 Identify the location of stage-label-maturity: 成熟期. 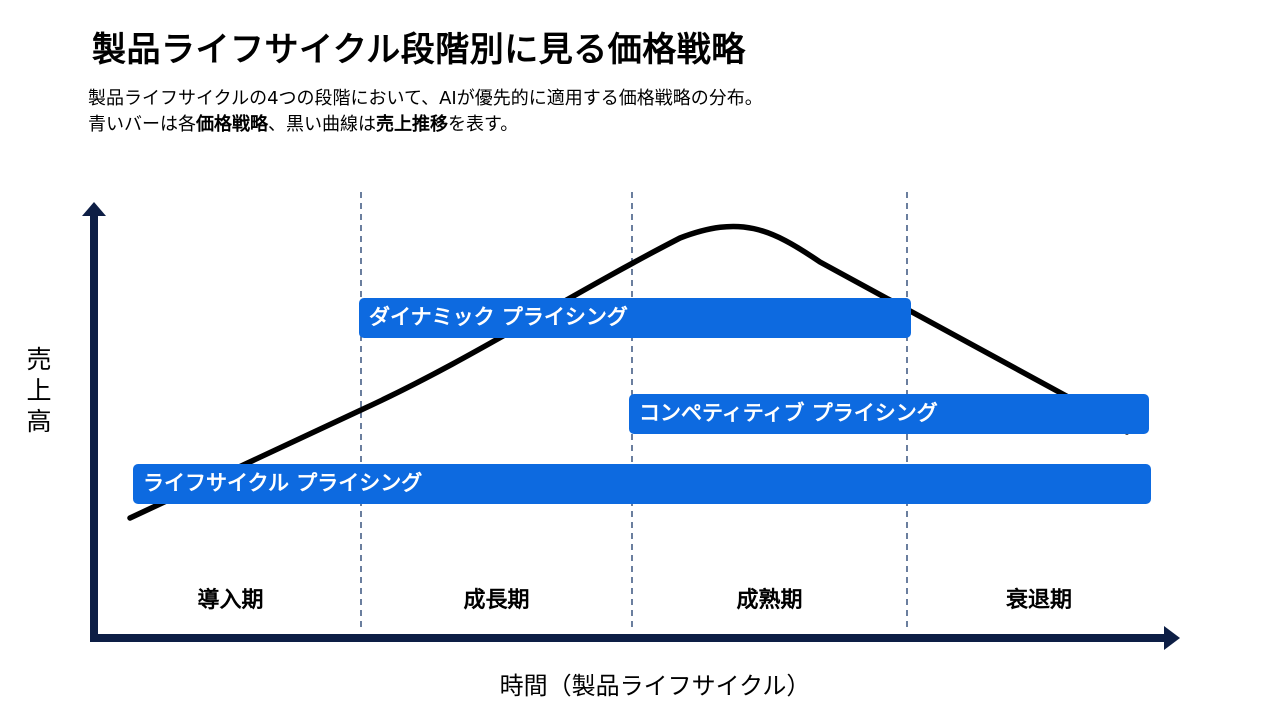
(769, 600).